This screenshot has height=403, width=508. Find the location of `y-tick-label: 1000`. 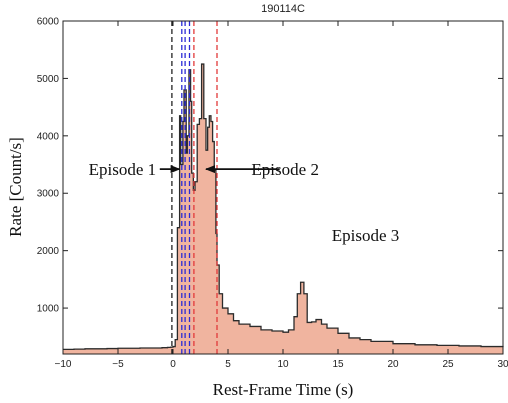

y-tick-label: 1000 is located at coordinates (48, 309).